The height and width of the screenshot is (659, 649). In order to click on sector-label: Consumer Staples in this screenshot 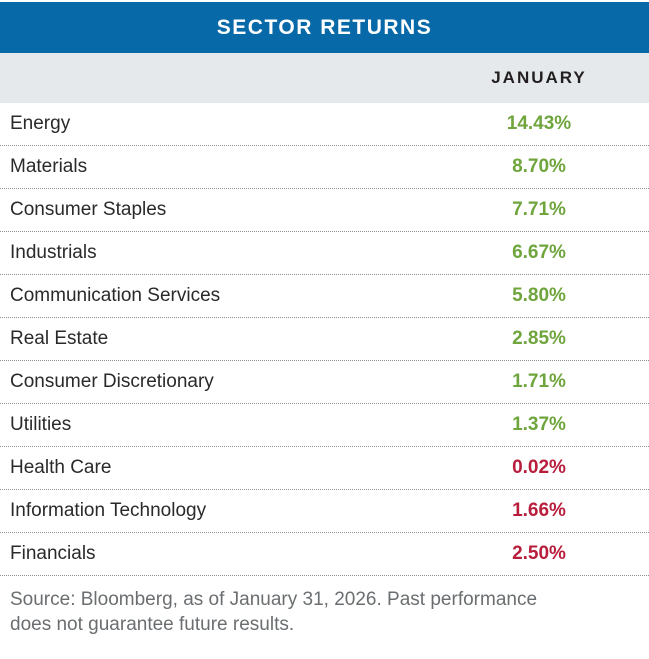, I will do `click(88, 209)`.